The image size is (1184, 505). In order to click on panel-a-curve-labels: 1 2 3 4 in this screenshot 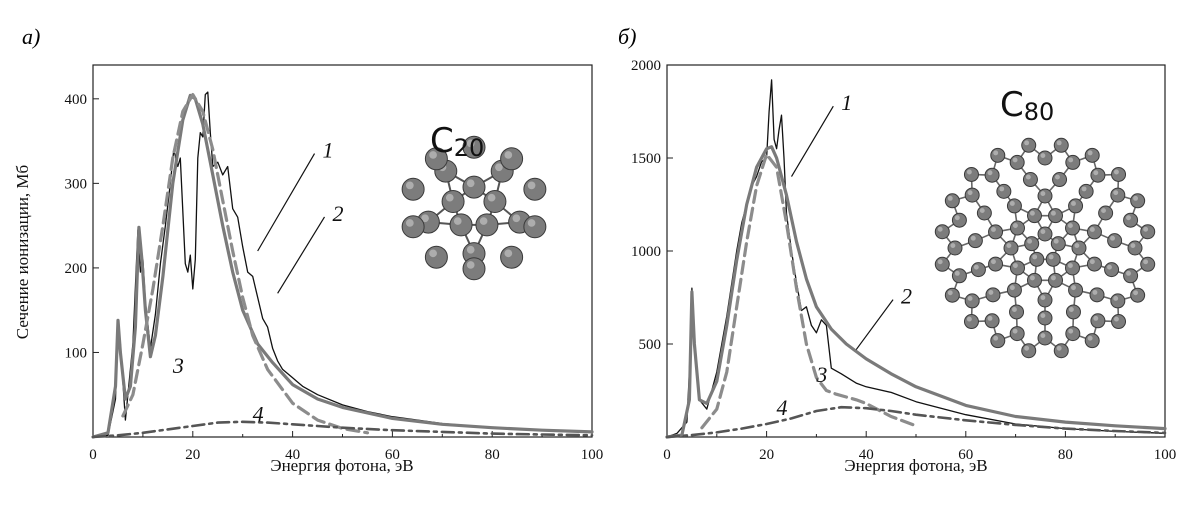, I will do `click(258, 282)`.